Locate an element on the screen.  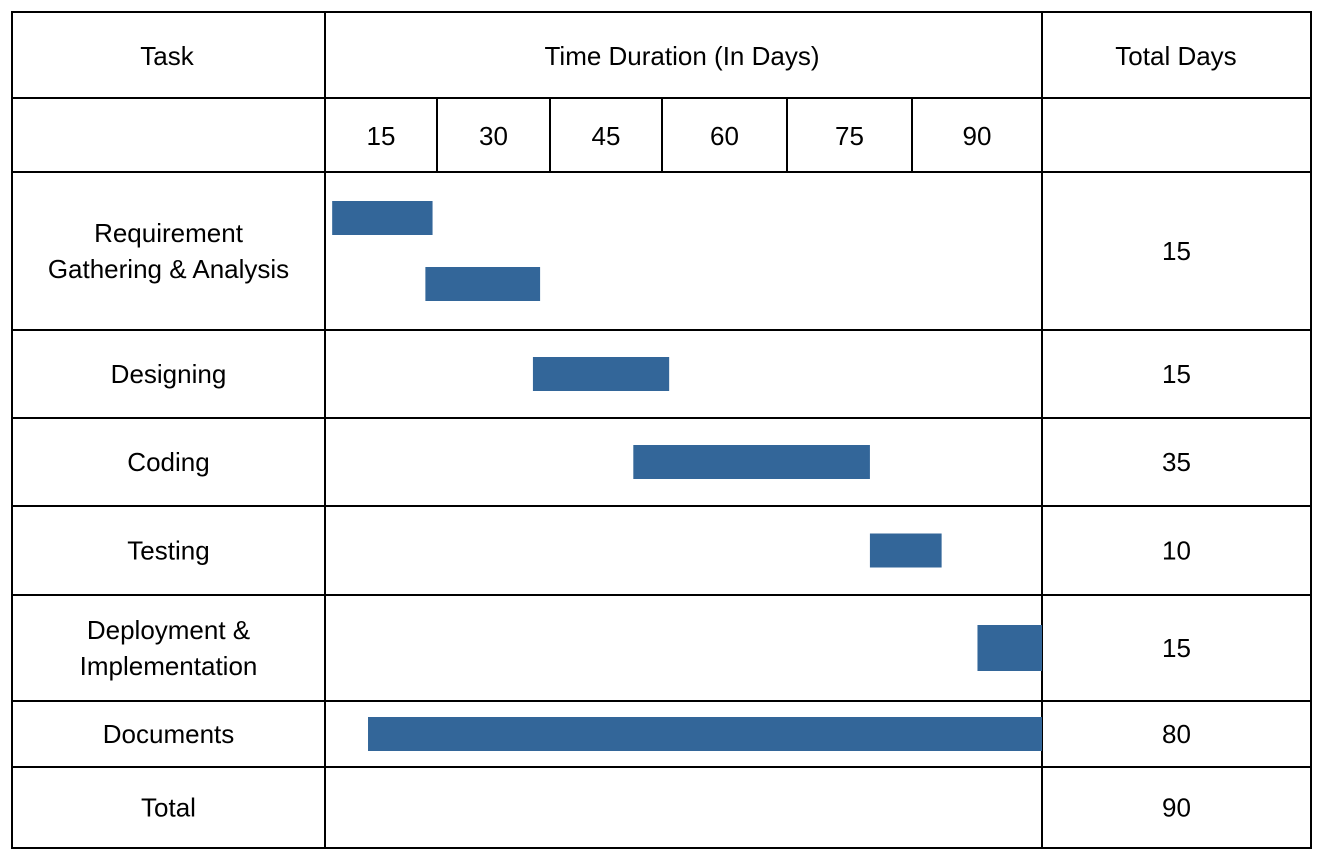
table-row: Total 90 is located at coordinates (666, 808).